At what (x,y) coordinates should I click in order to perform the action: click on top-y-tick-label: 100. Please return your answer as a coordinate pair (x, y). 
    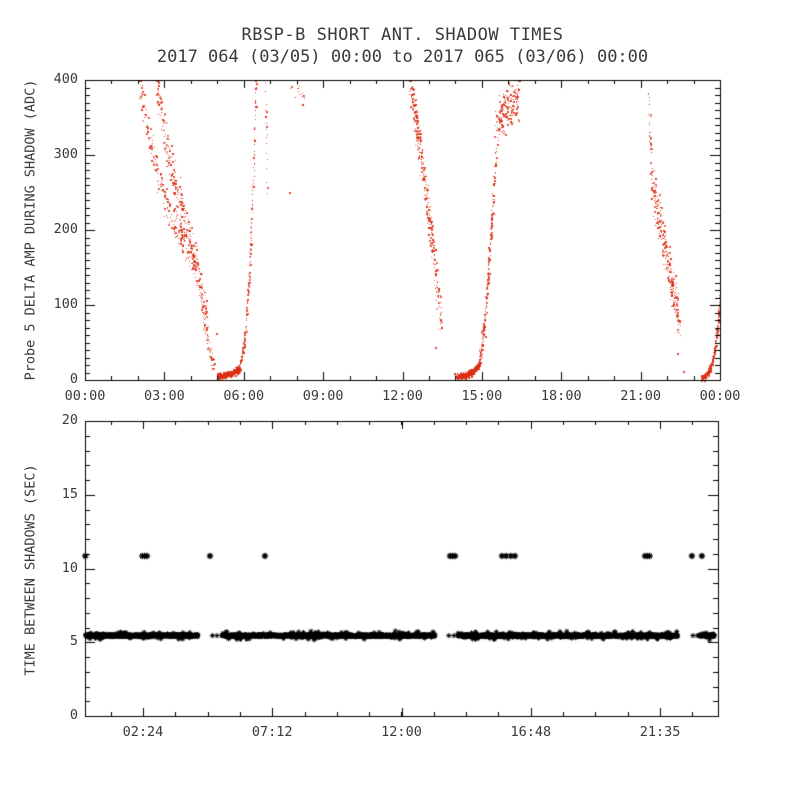
    Looking at the image, I should click on (65, 304).